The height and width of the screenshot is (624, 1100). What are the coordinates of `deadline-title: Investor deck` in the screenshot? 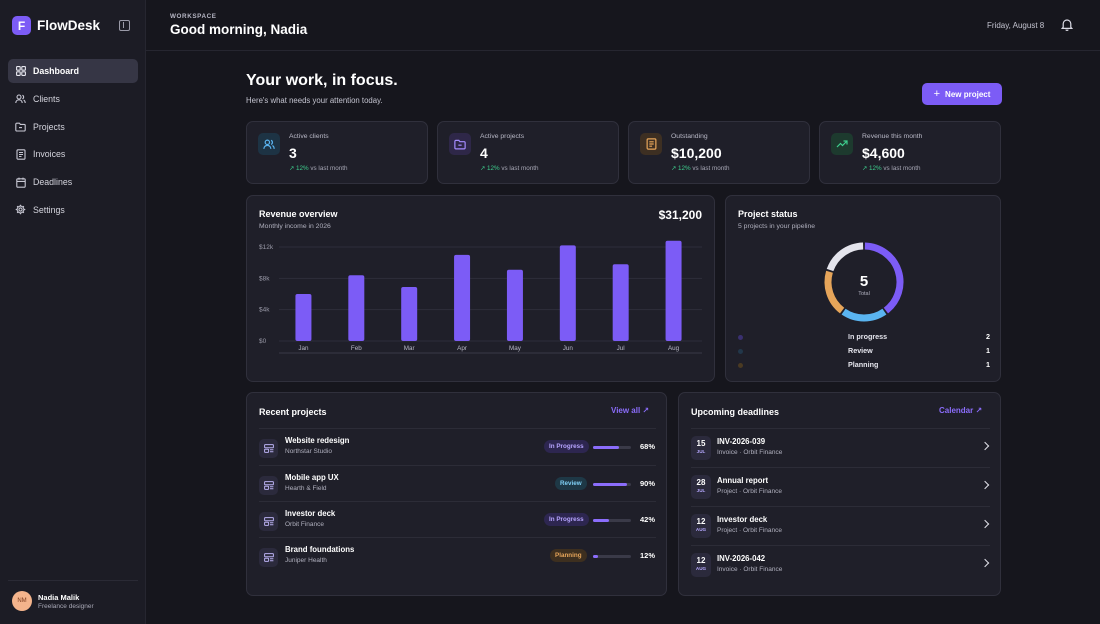 It's located at (742, 519).